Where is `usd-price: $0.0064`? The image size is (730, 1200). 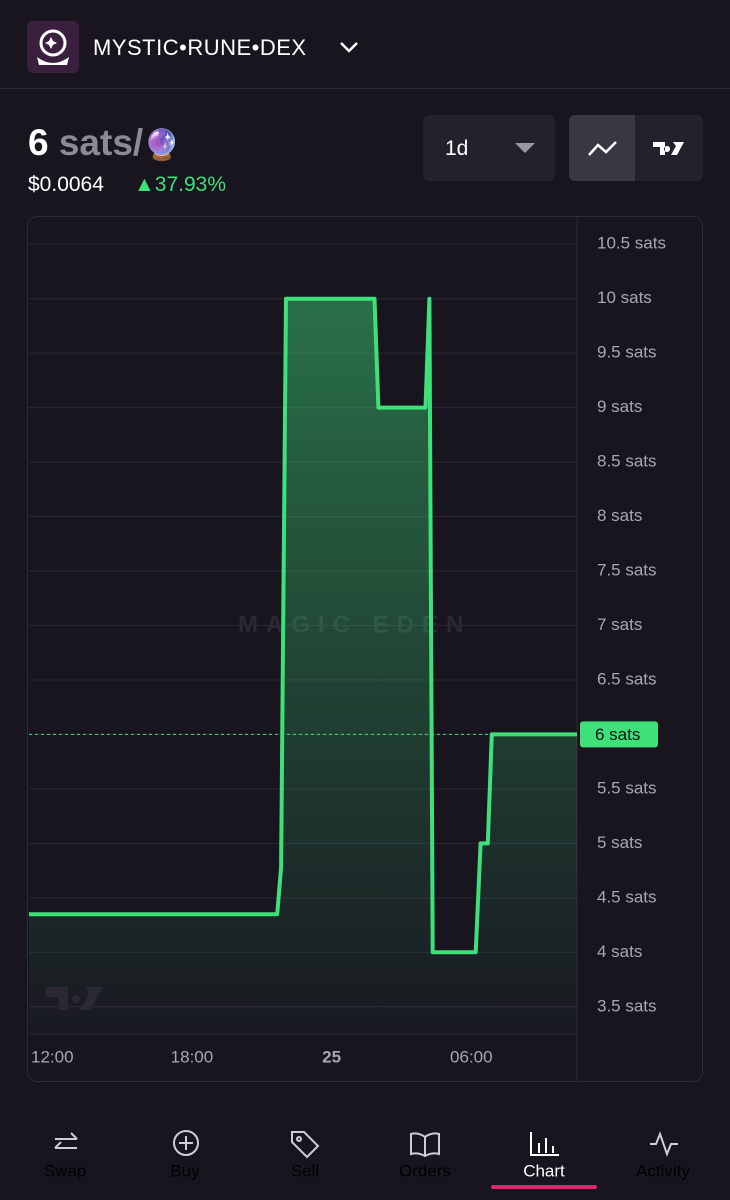 usd-price: $0.0064 is located at coordinates (66, 184).